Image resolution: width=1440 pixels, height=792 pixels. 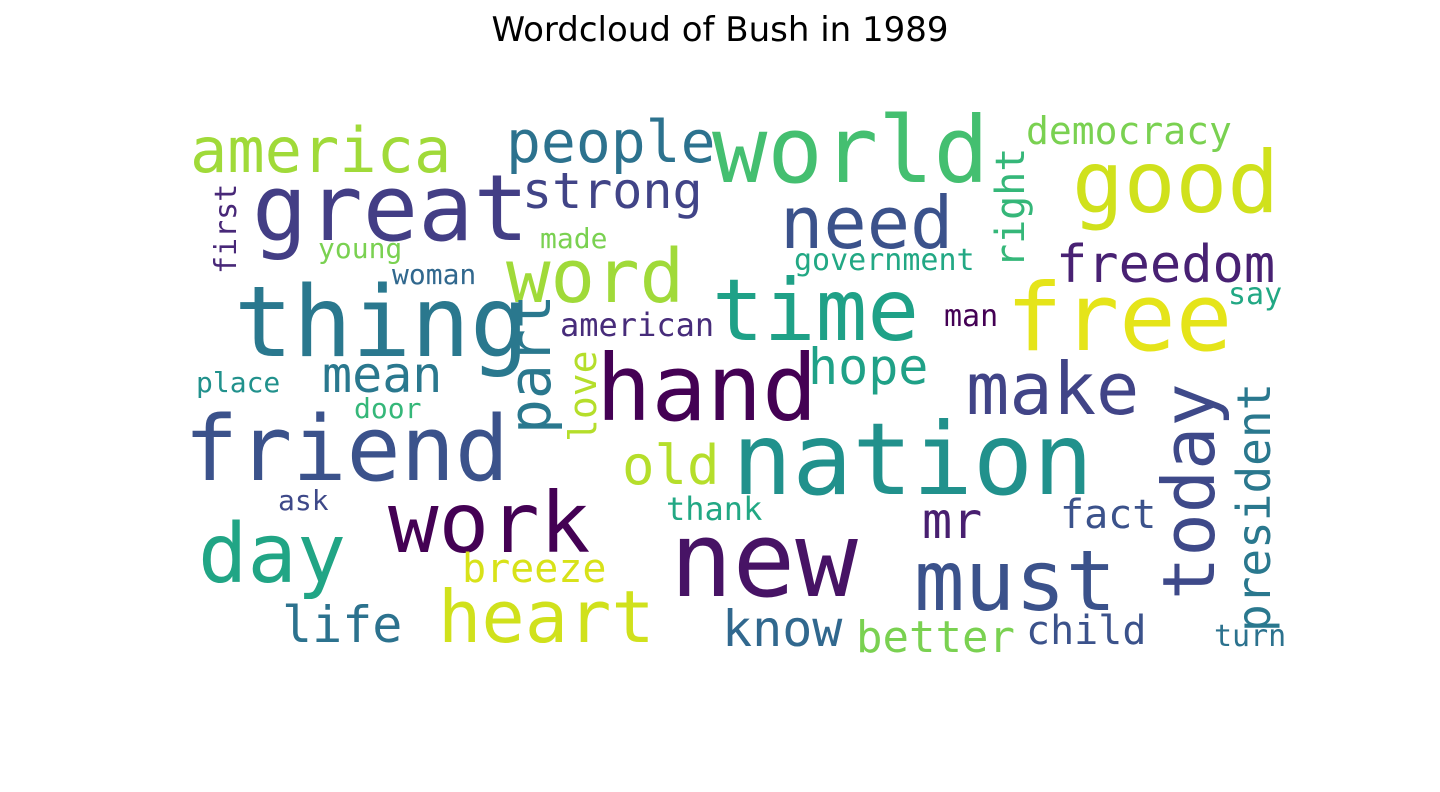 I want to click on word-people: people, so click(x=611, y=142).